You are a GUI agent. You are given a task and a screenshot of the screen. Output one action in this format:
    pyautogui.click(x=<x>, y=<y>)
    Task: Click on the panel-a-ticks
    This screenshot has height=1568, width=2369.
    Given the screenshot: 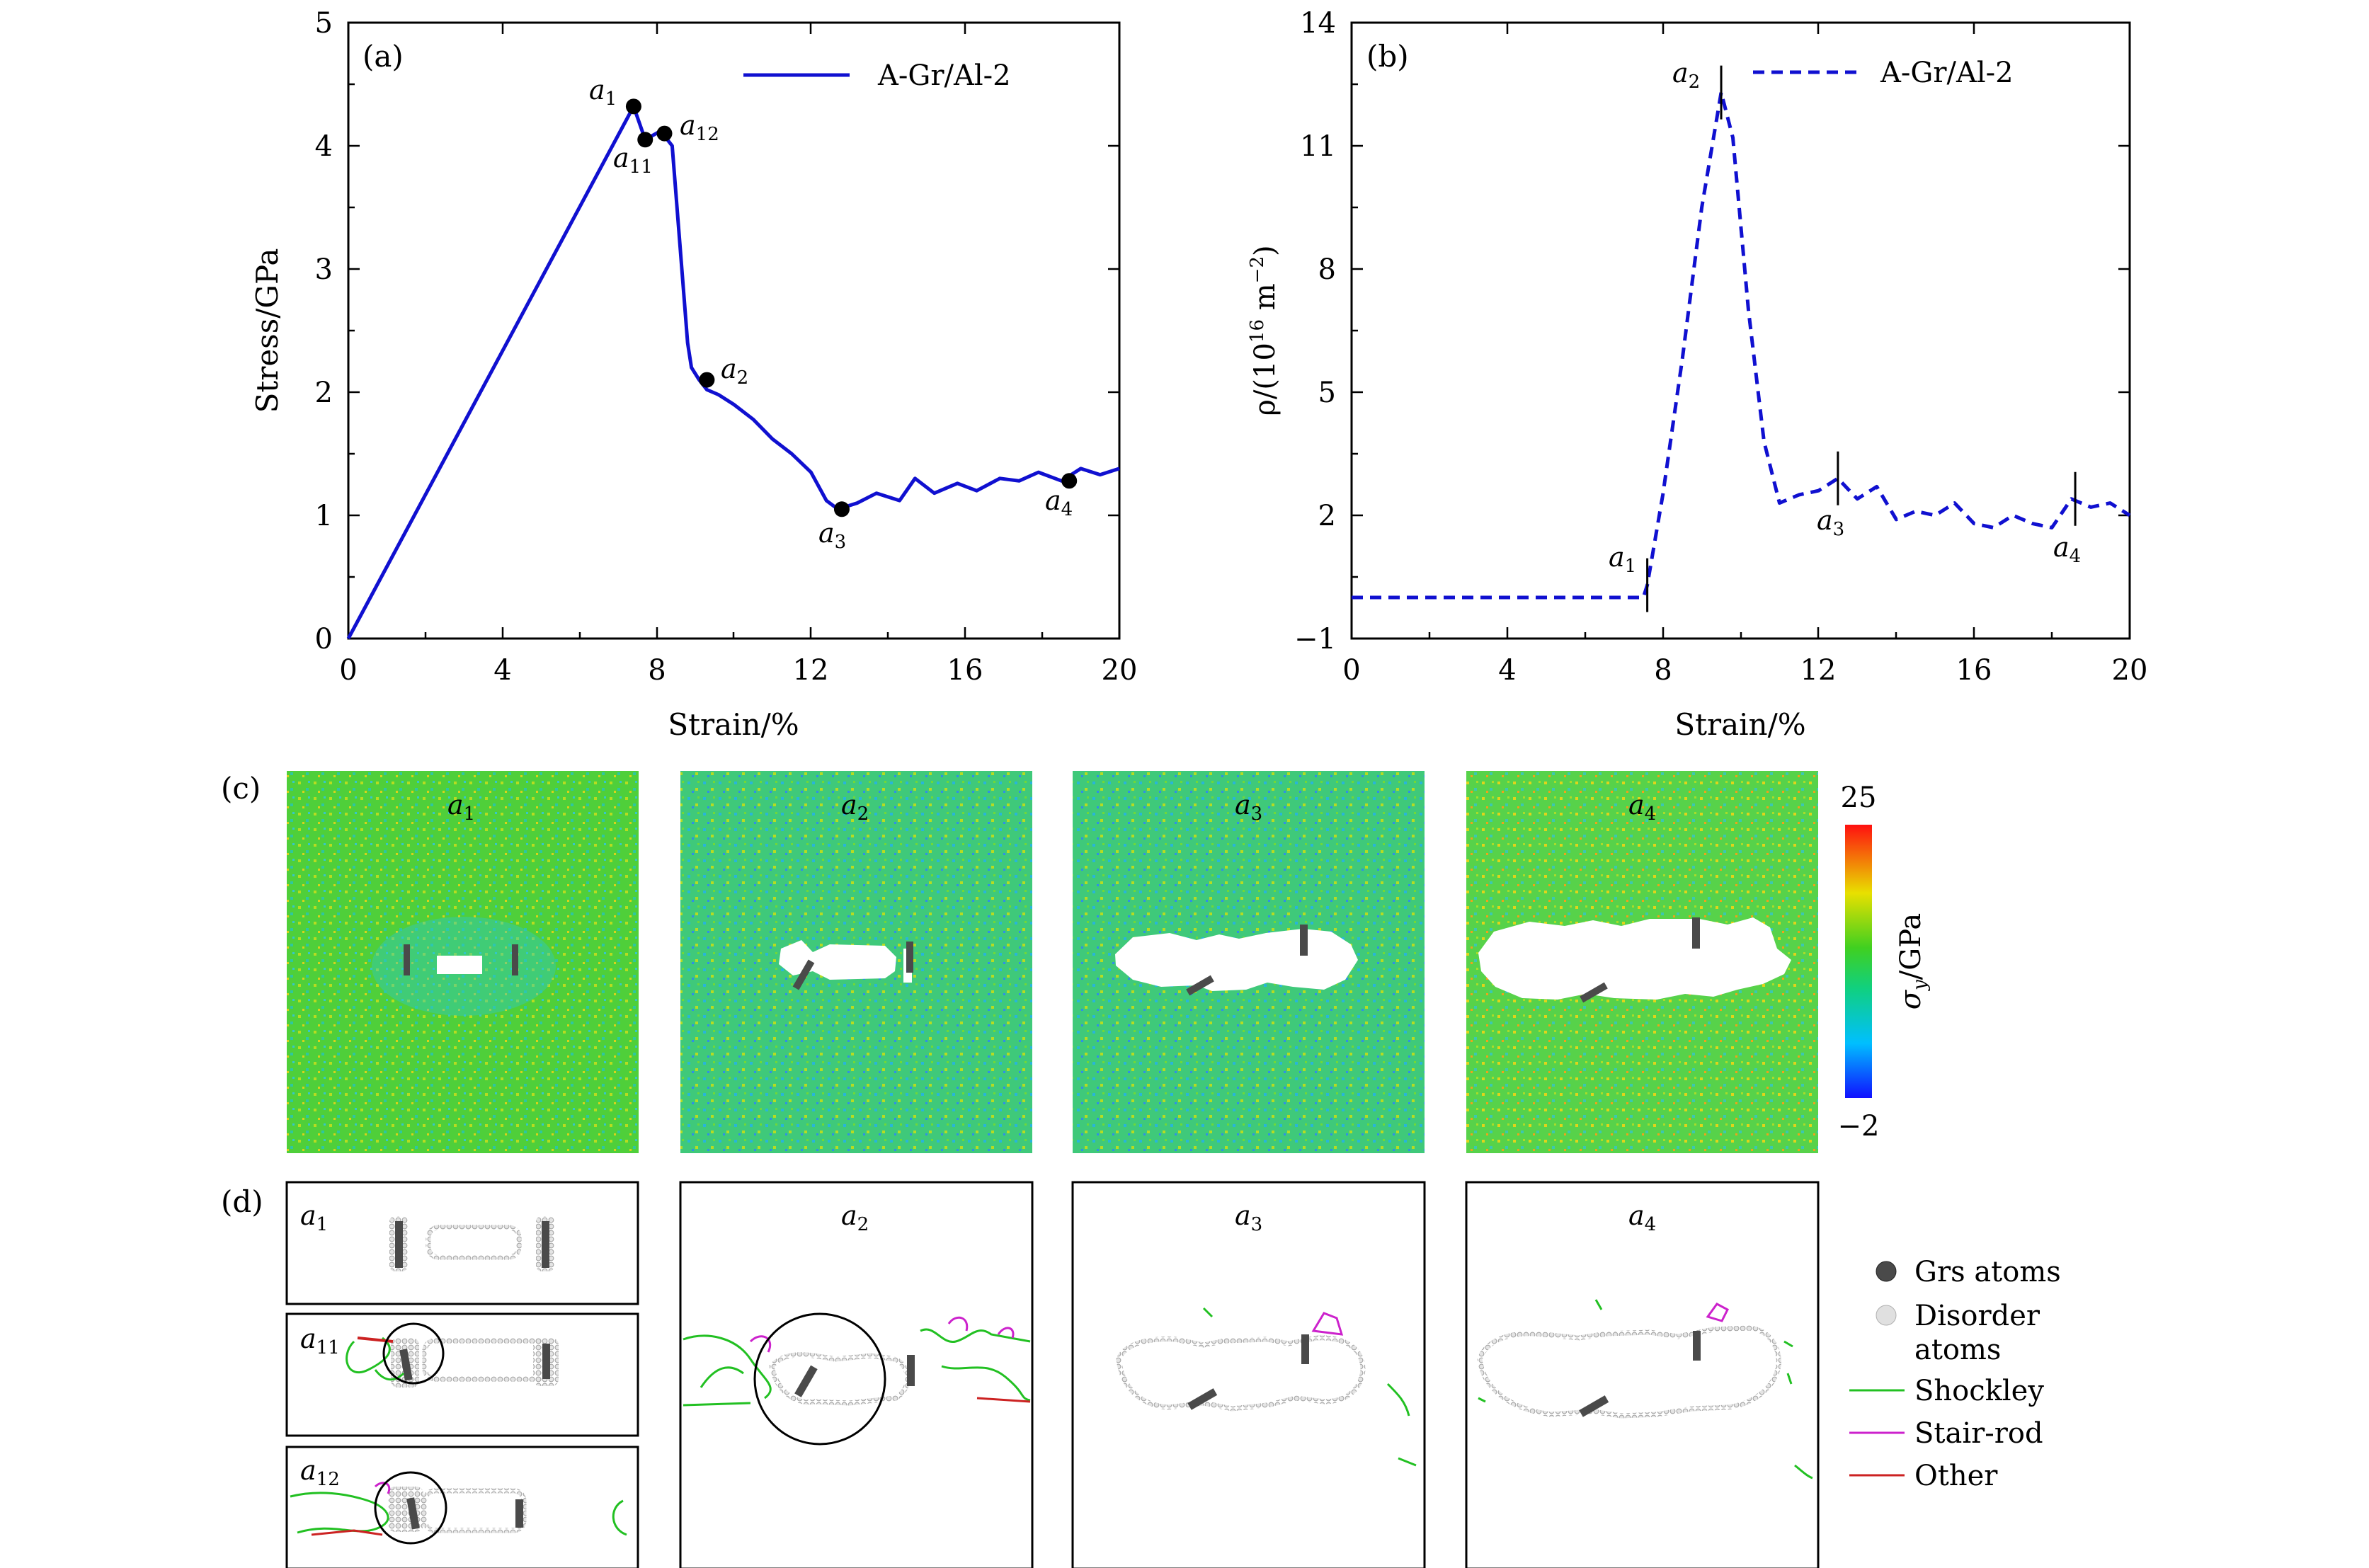 What is the action you would take?
    pyautogui.click(x=734, y=330)
    